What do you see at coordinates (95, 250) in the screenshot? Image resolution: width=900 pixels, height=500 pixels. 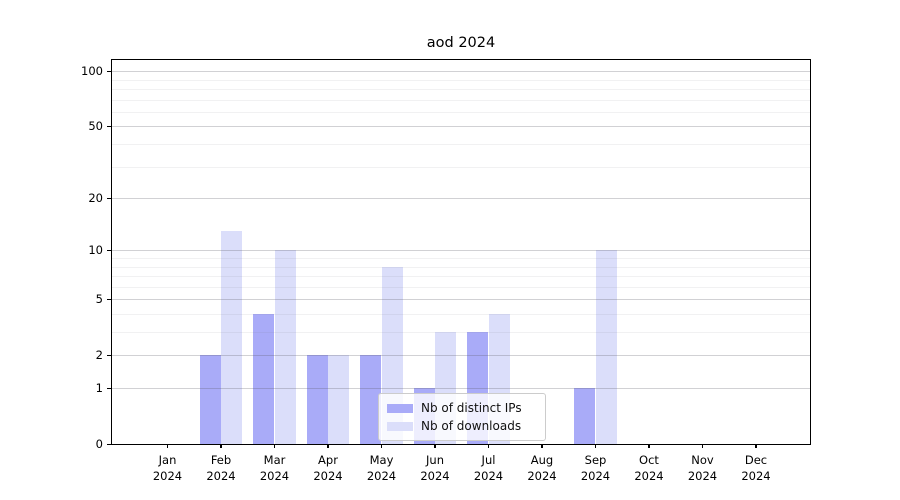 I see `y-axis-tick-label: 10` at bounding box center [95, 250].